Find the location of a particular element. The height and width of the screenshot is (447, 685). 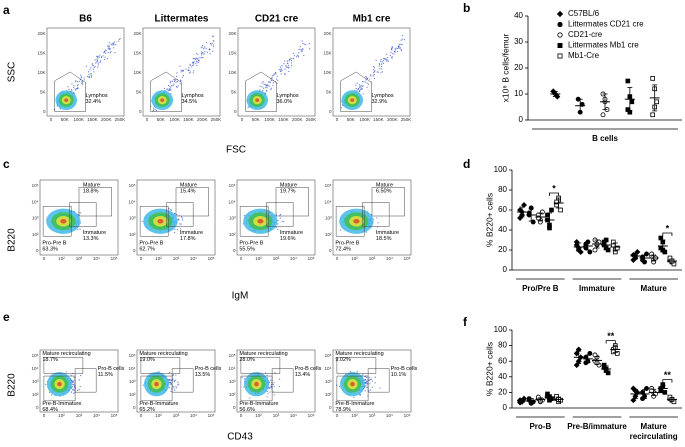

x-tick-label: 150K is located at coordinates (378, 119).